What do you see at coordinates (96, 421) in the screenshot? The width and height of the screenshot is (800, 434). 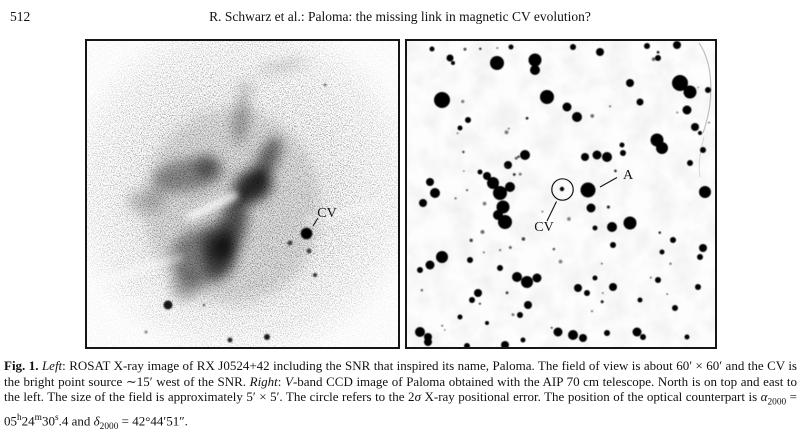 I see `caption-segment: δ` at bounding box center [96, 421].